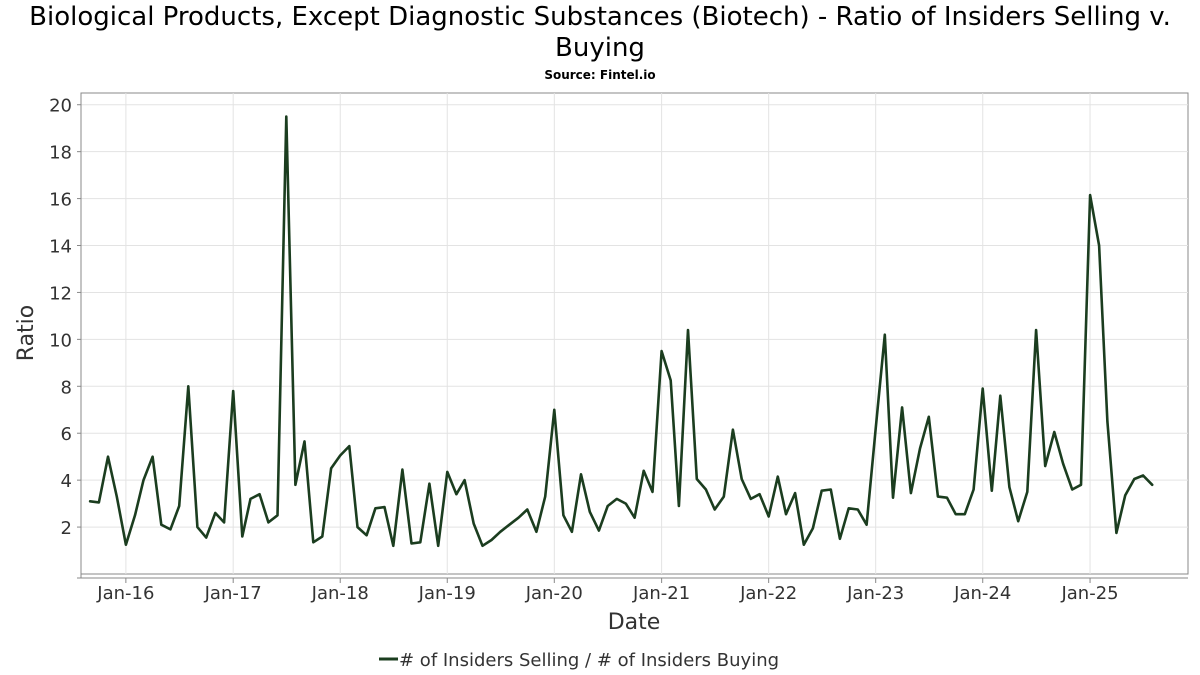  What do you see at coordinates (66, 387) in the screenshot?
I see `y-tick-label: 8` at bounding box center [66, 387].